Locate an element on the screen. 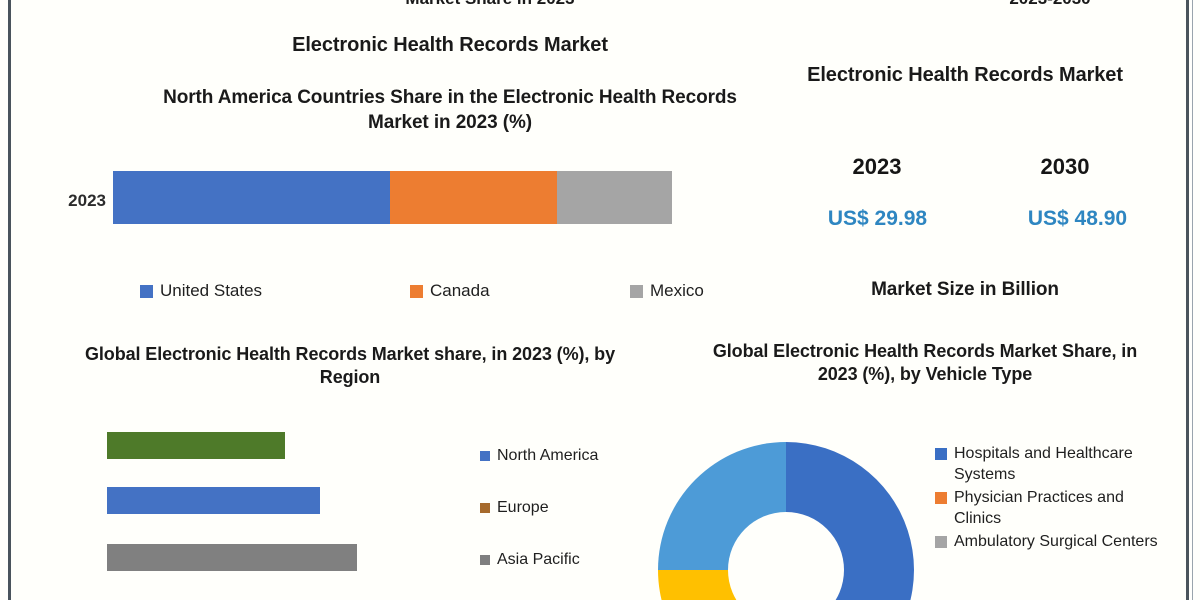 This screenshot has height=600, width=1200. stacked-bar-legend: United States Canada Mexico is located at coordinates (425, 293).